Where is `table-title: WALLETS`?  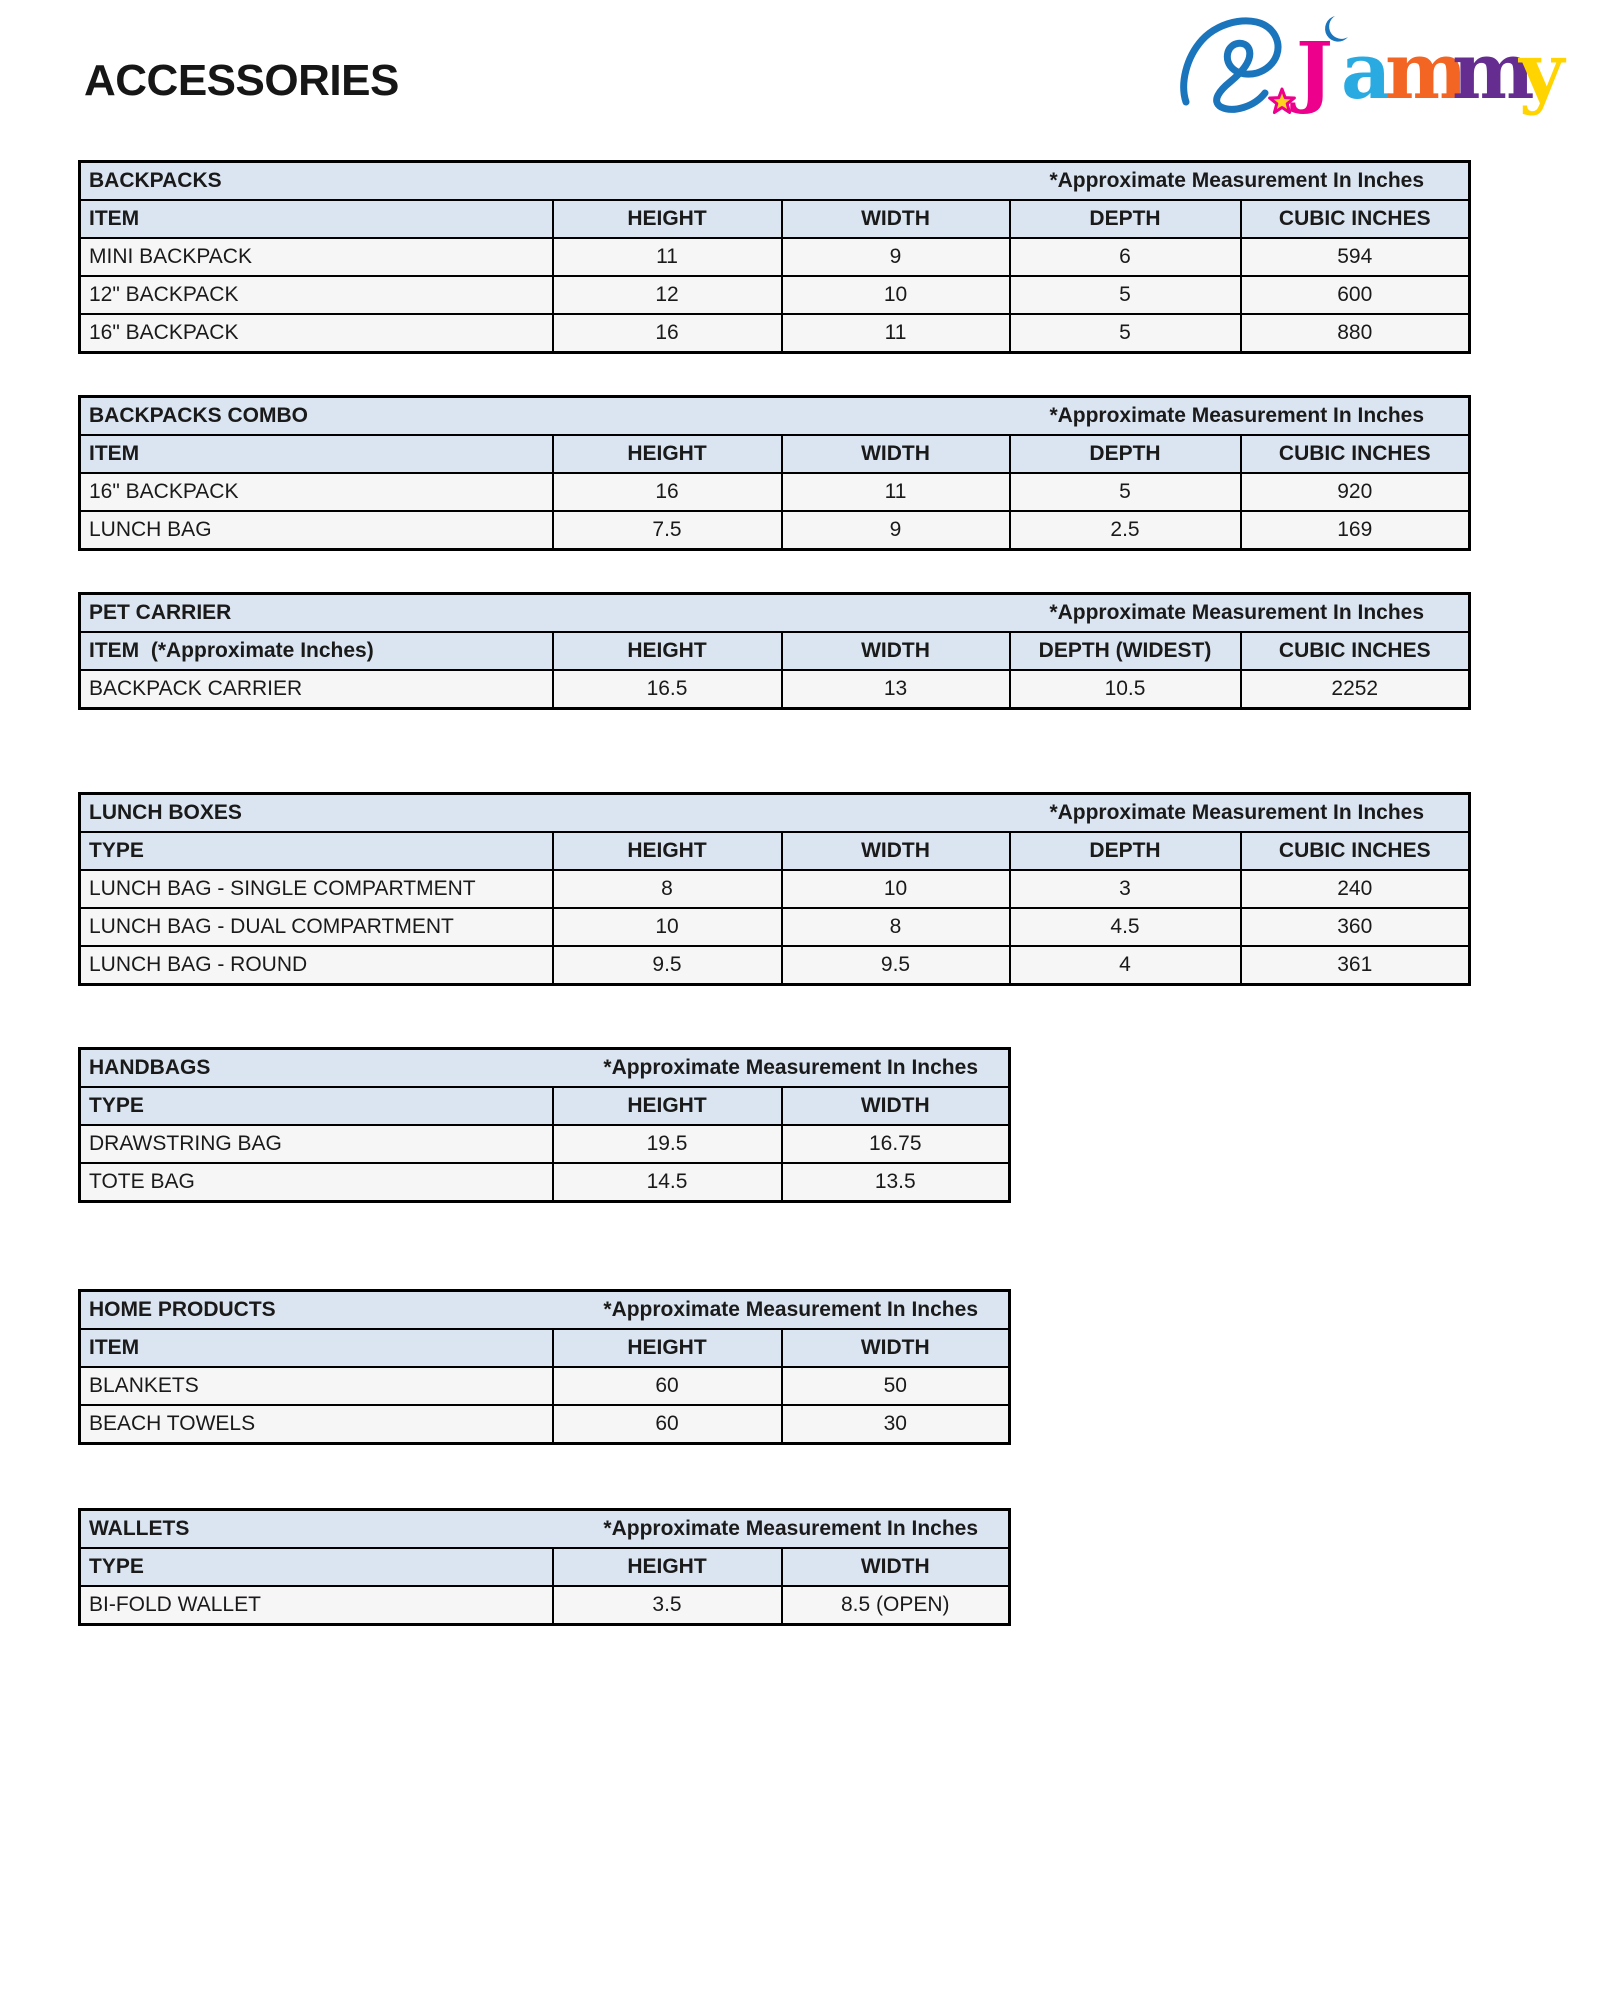 table-title: WALLETS is located at coordinates (139, 1528).